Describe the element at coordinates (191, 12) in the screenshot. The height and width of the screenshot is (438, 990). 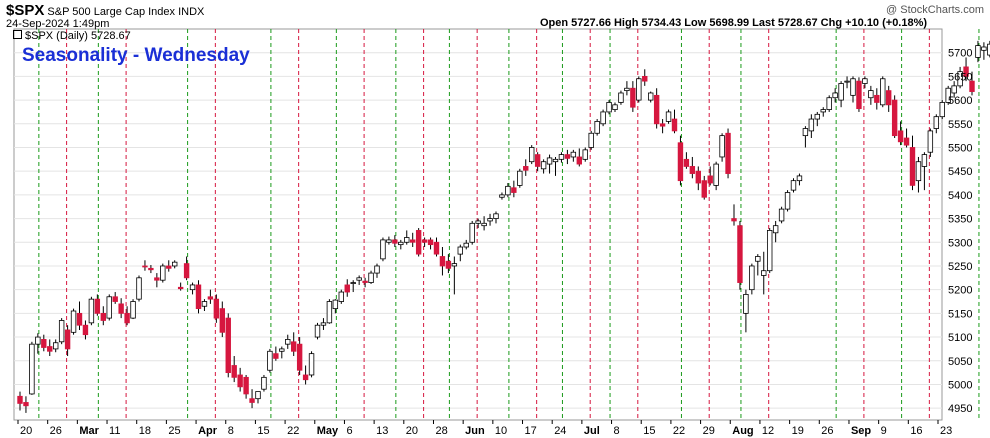
I see `exchange: INDX` at that location.